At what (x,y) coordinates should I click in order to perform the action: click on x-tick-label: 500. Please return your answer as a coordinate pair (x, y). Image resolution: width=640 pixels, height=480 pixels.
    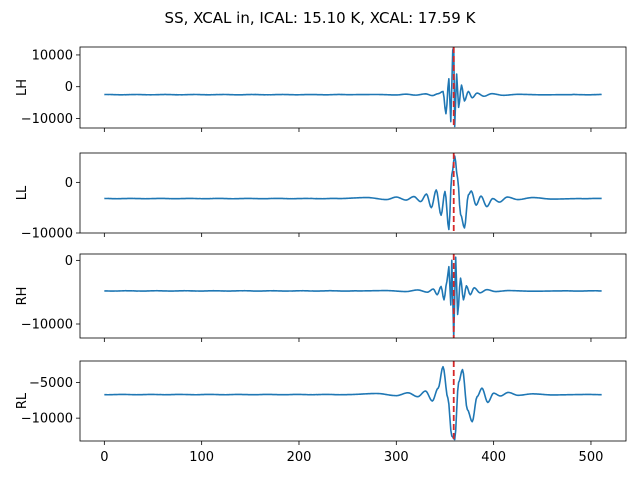
    Looking at the image, I should click on (591, 457).